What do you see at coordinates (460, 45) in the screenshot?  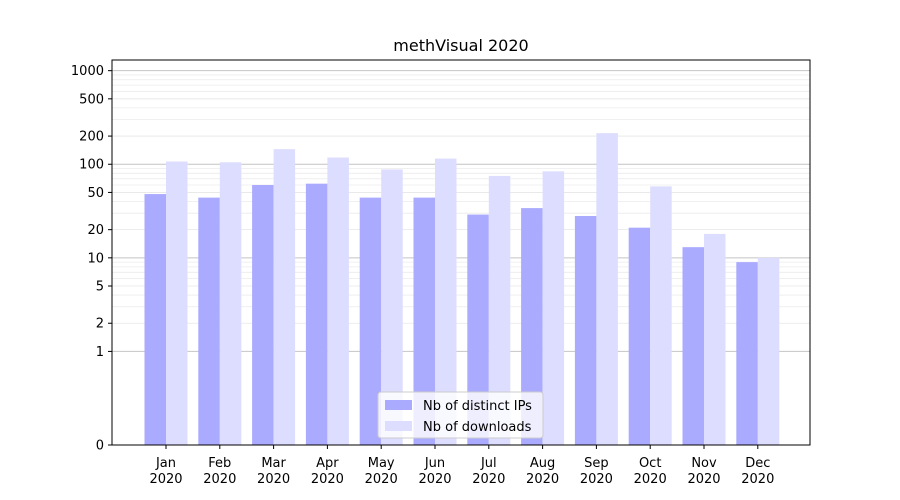 I see `chart-title: methVisual 2020` at bounding box center [460, 45].